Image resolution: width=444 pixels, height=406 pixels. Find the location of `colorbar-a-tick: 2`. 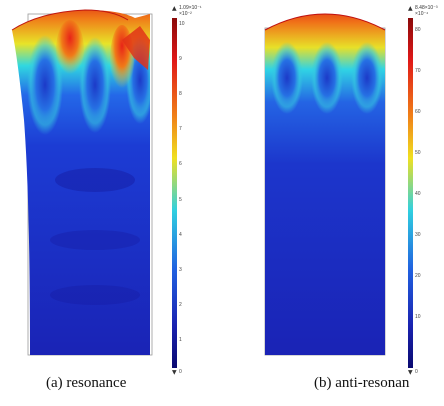

colorbar-a-tick: 2 is located at coordinates (180, 305).